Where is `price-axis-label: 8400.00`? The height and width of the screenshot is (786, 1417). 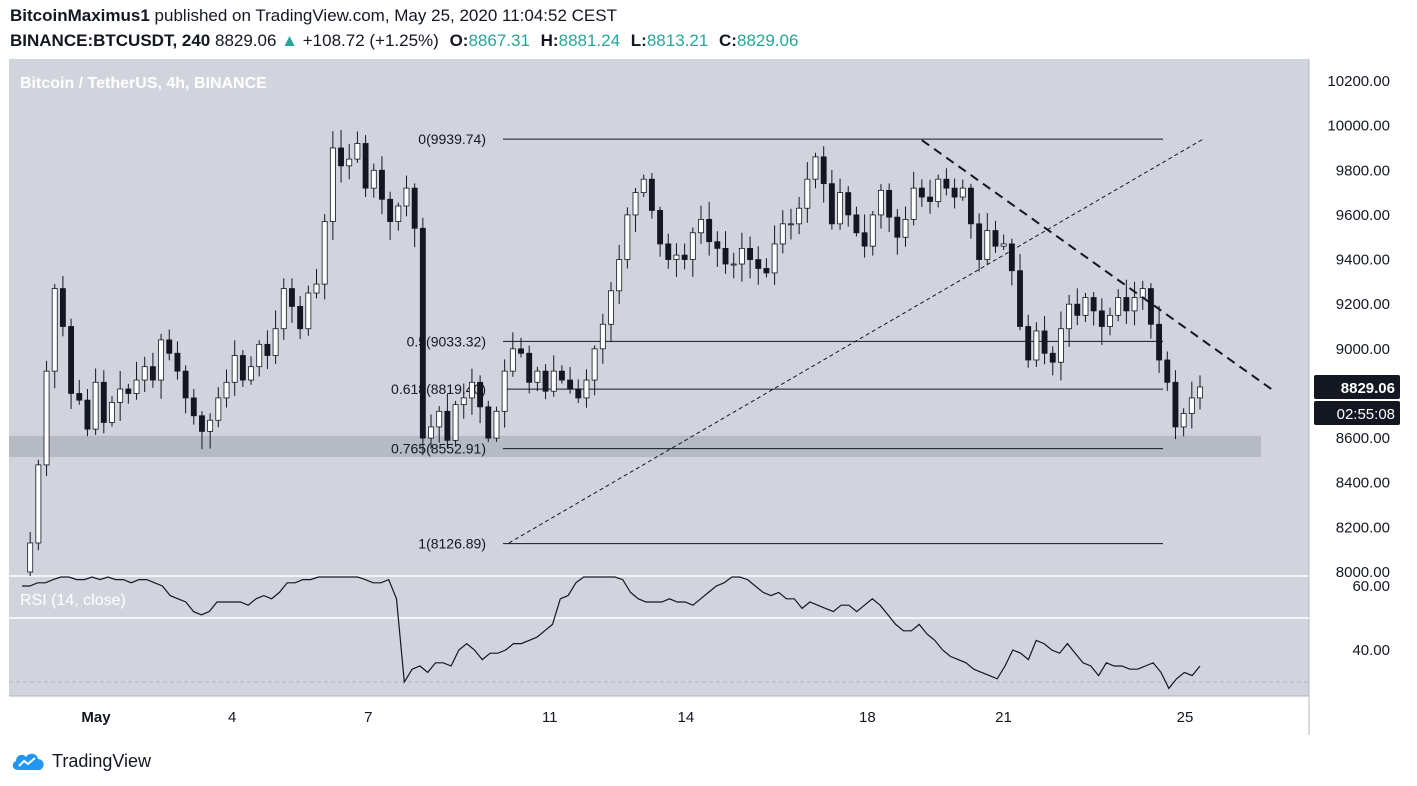 price-axis-label: 8400.00 is located at coordinates (1363, 483).